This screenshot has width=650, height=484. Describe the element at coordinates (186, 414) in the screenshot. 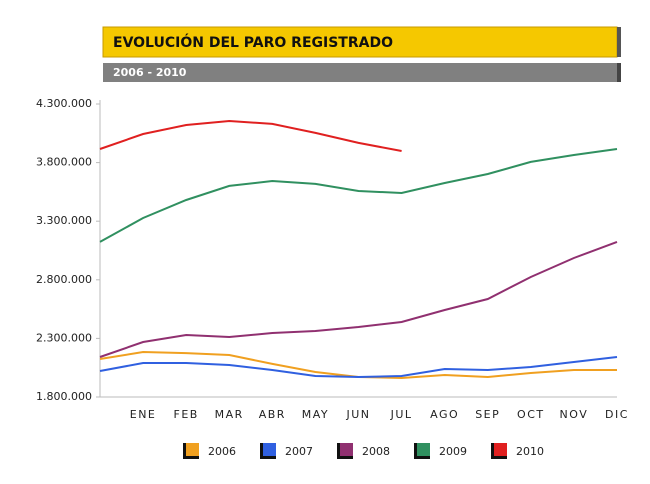

I see `x-tick-label: FEB` at that location.